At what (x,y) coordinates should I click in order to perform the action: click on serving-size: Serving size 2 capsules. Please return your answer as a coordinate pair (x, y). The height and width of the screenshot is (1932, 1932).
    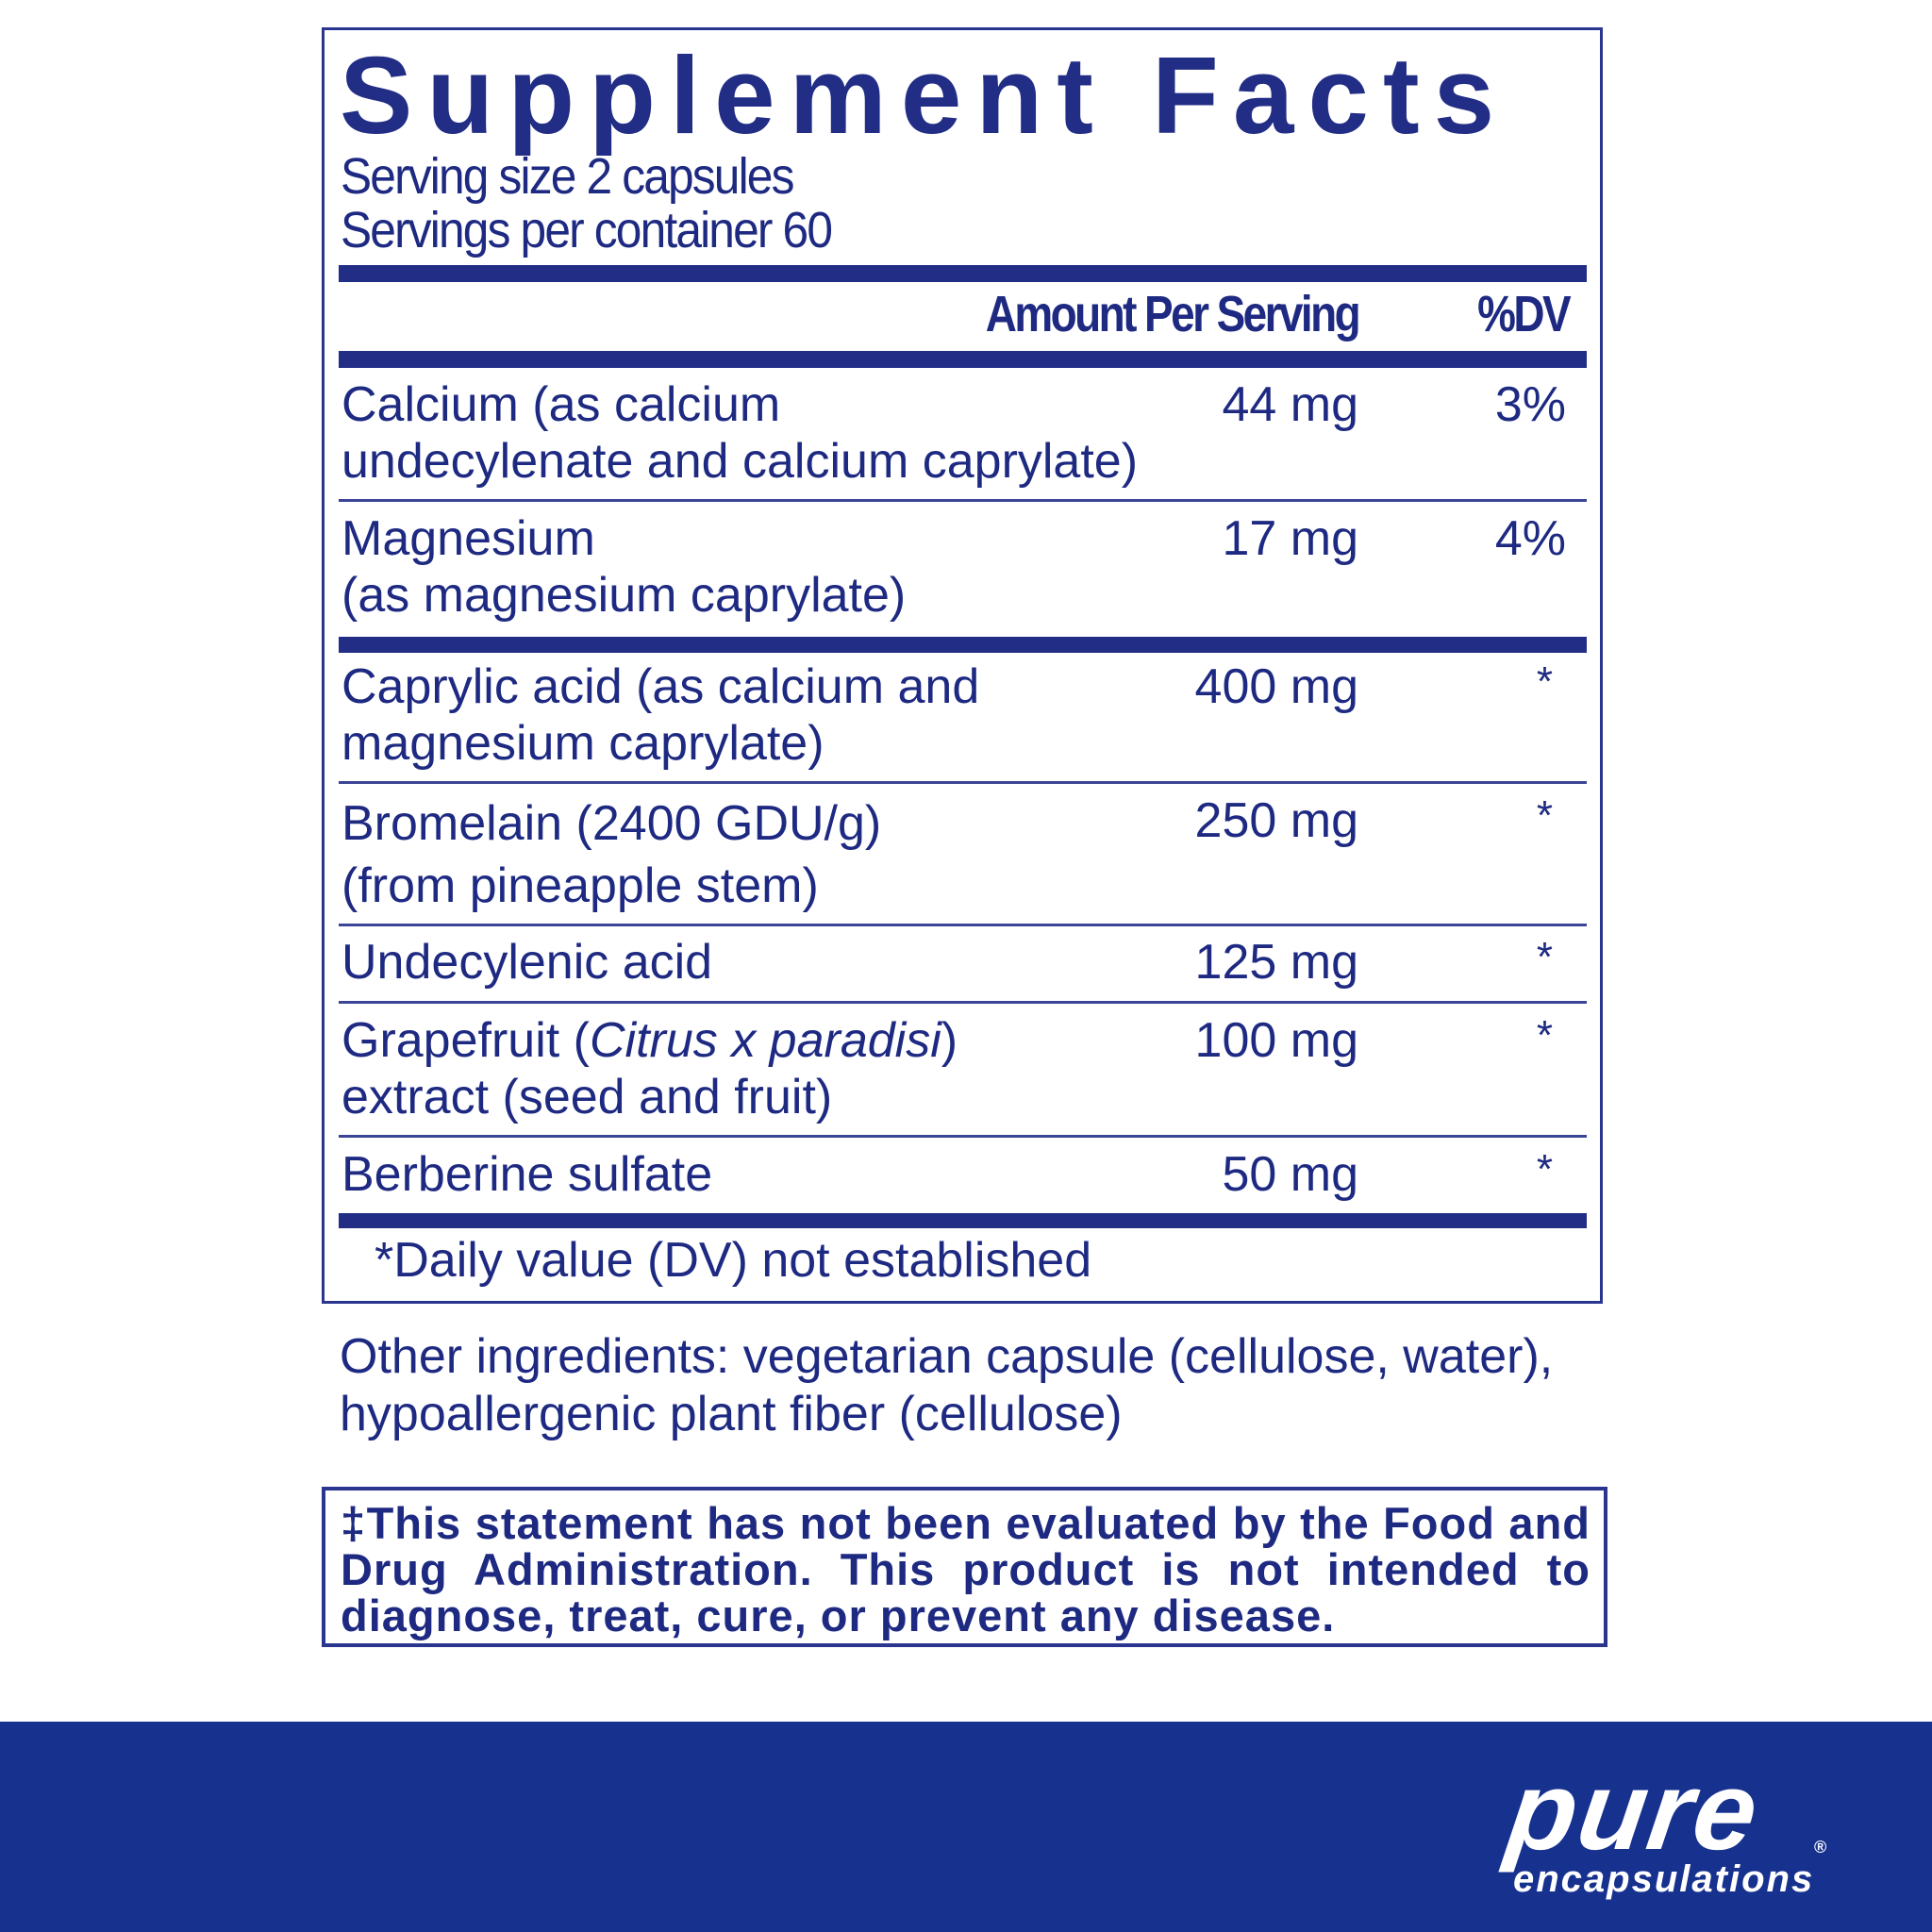
    Looking at the image, I should click on (567, 176).